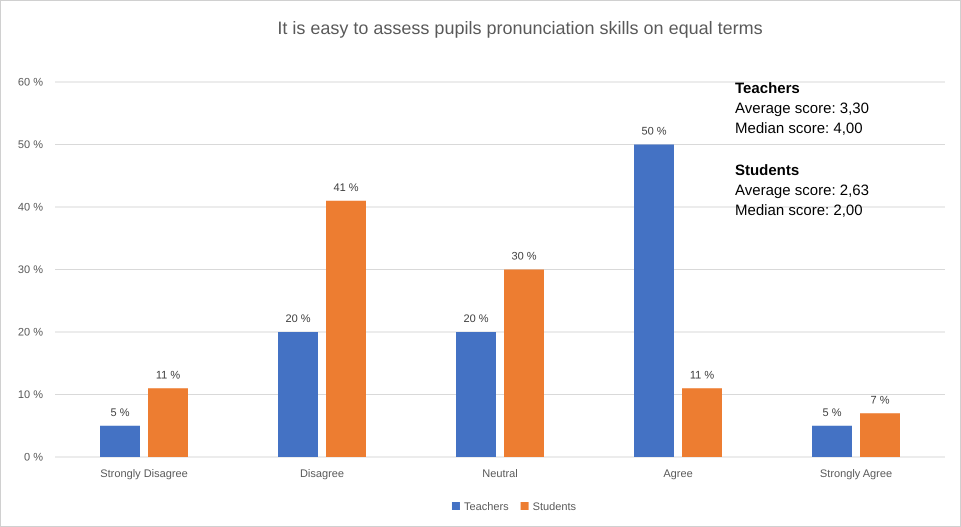 The width and height of the screenshot is (961, 527). What do you see at coordinates (799, 128) in the screenshot?
I see `annotation: Median score: 4,00` at bounding box center [799, 128].